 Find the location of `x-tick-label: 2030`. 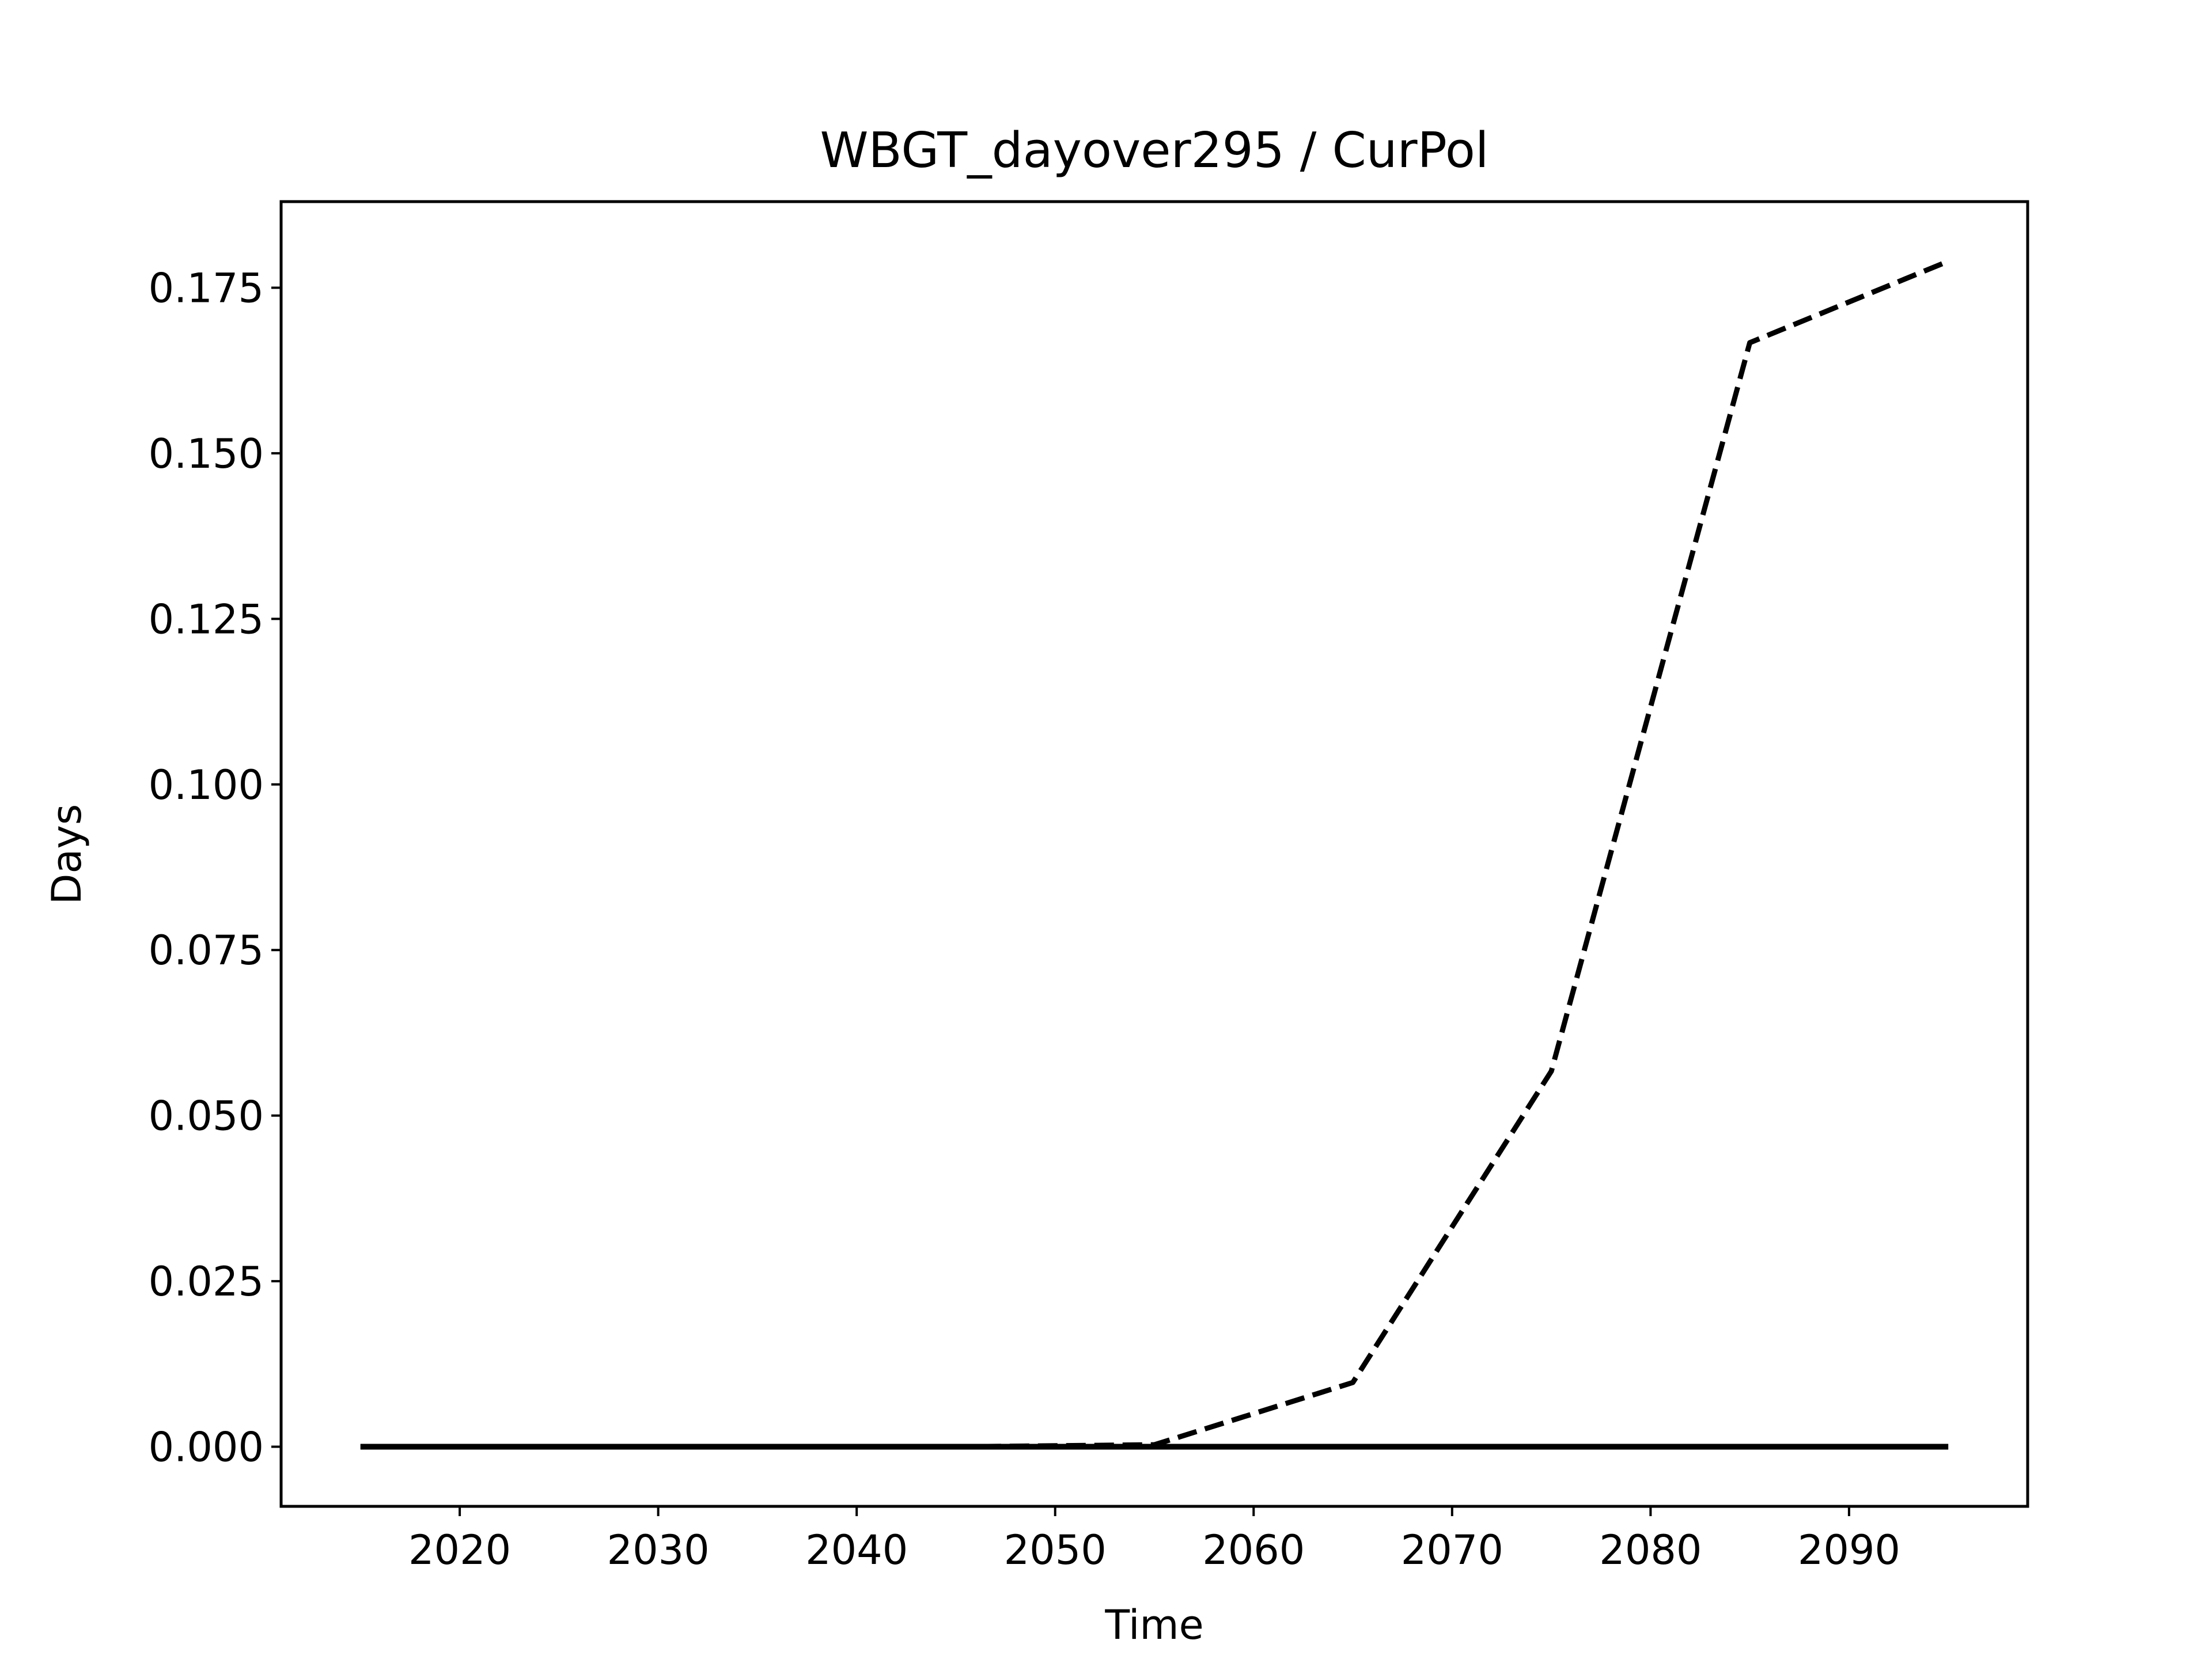

x-tick-label: 2030 is located at coordinates (658, 1550).